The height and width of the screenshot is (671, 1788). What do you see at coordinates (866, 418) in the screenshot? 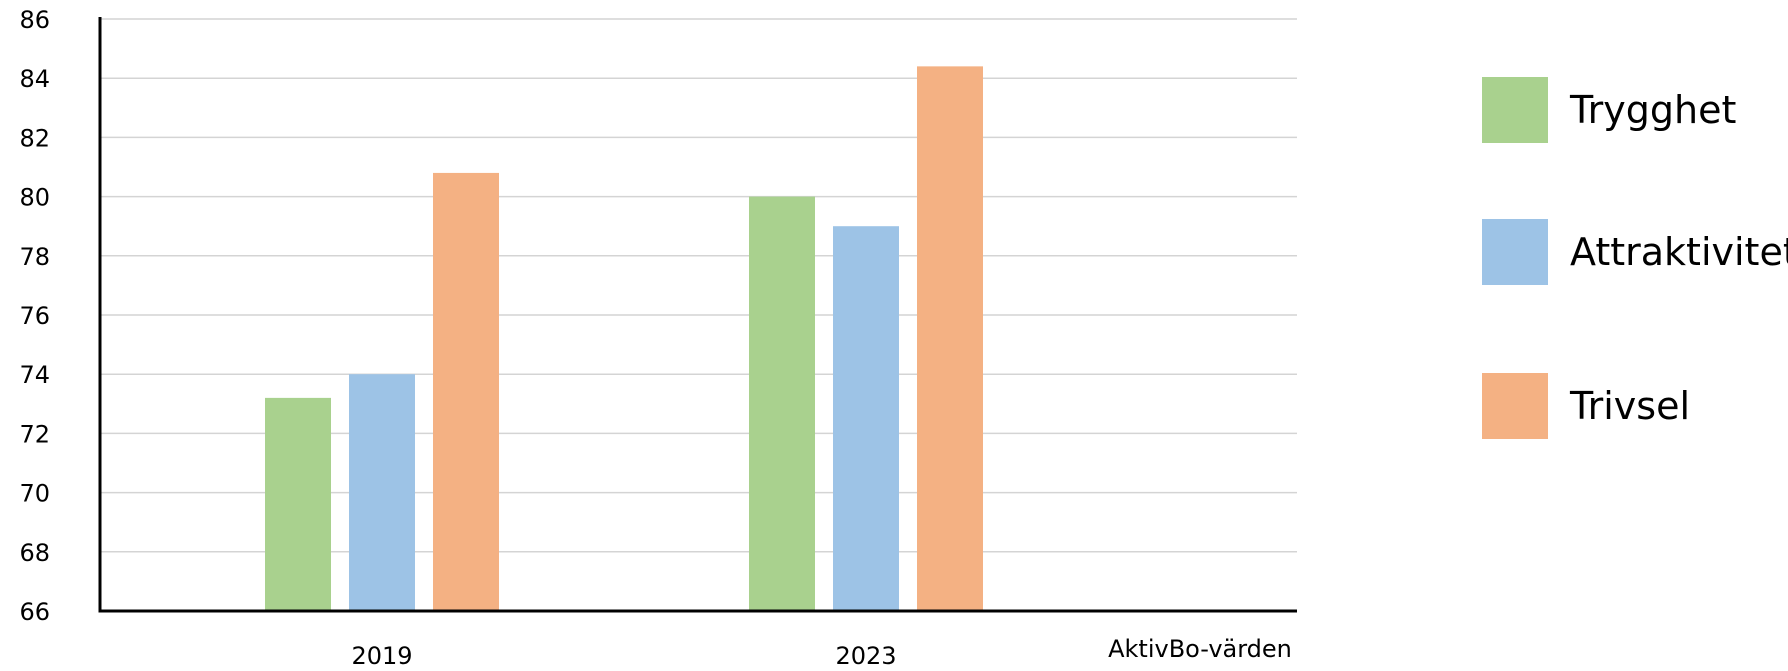
I see `bar-attraktivitet-2023` at bounding box center [866, 418].